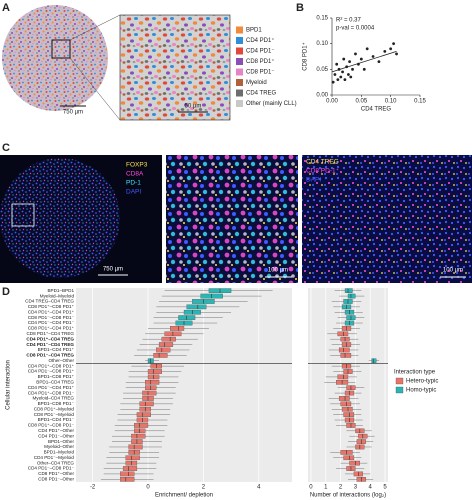 This screenshot has width=472, height=500. Describe the element at coordinates (175, 67) in the screenshot. I see `inset-image` at that location.